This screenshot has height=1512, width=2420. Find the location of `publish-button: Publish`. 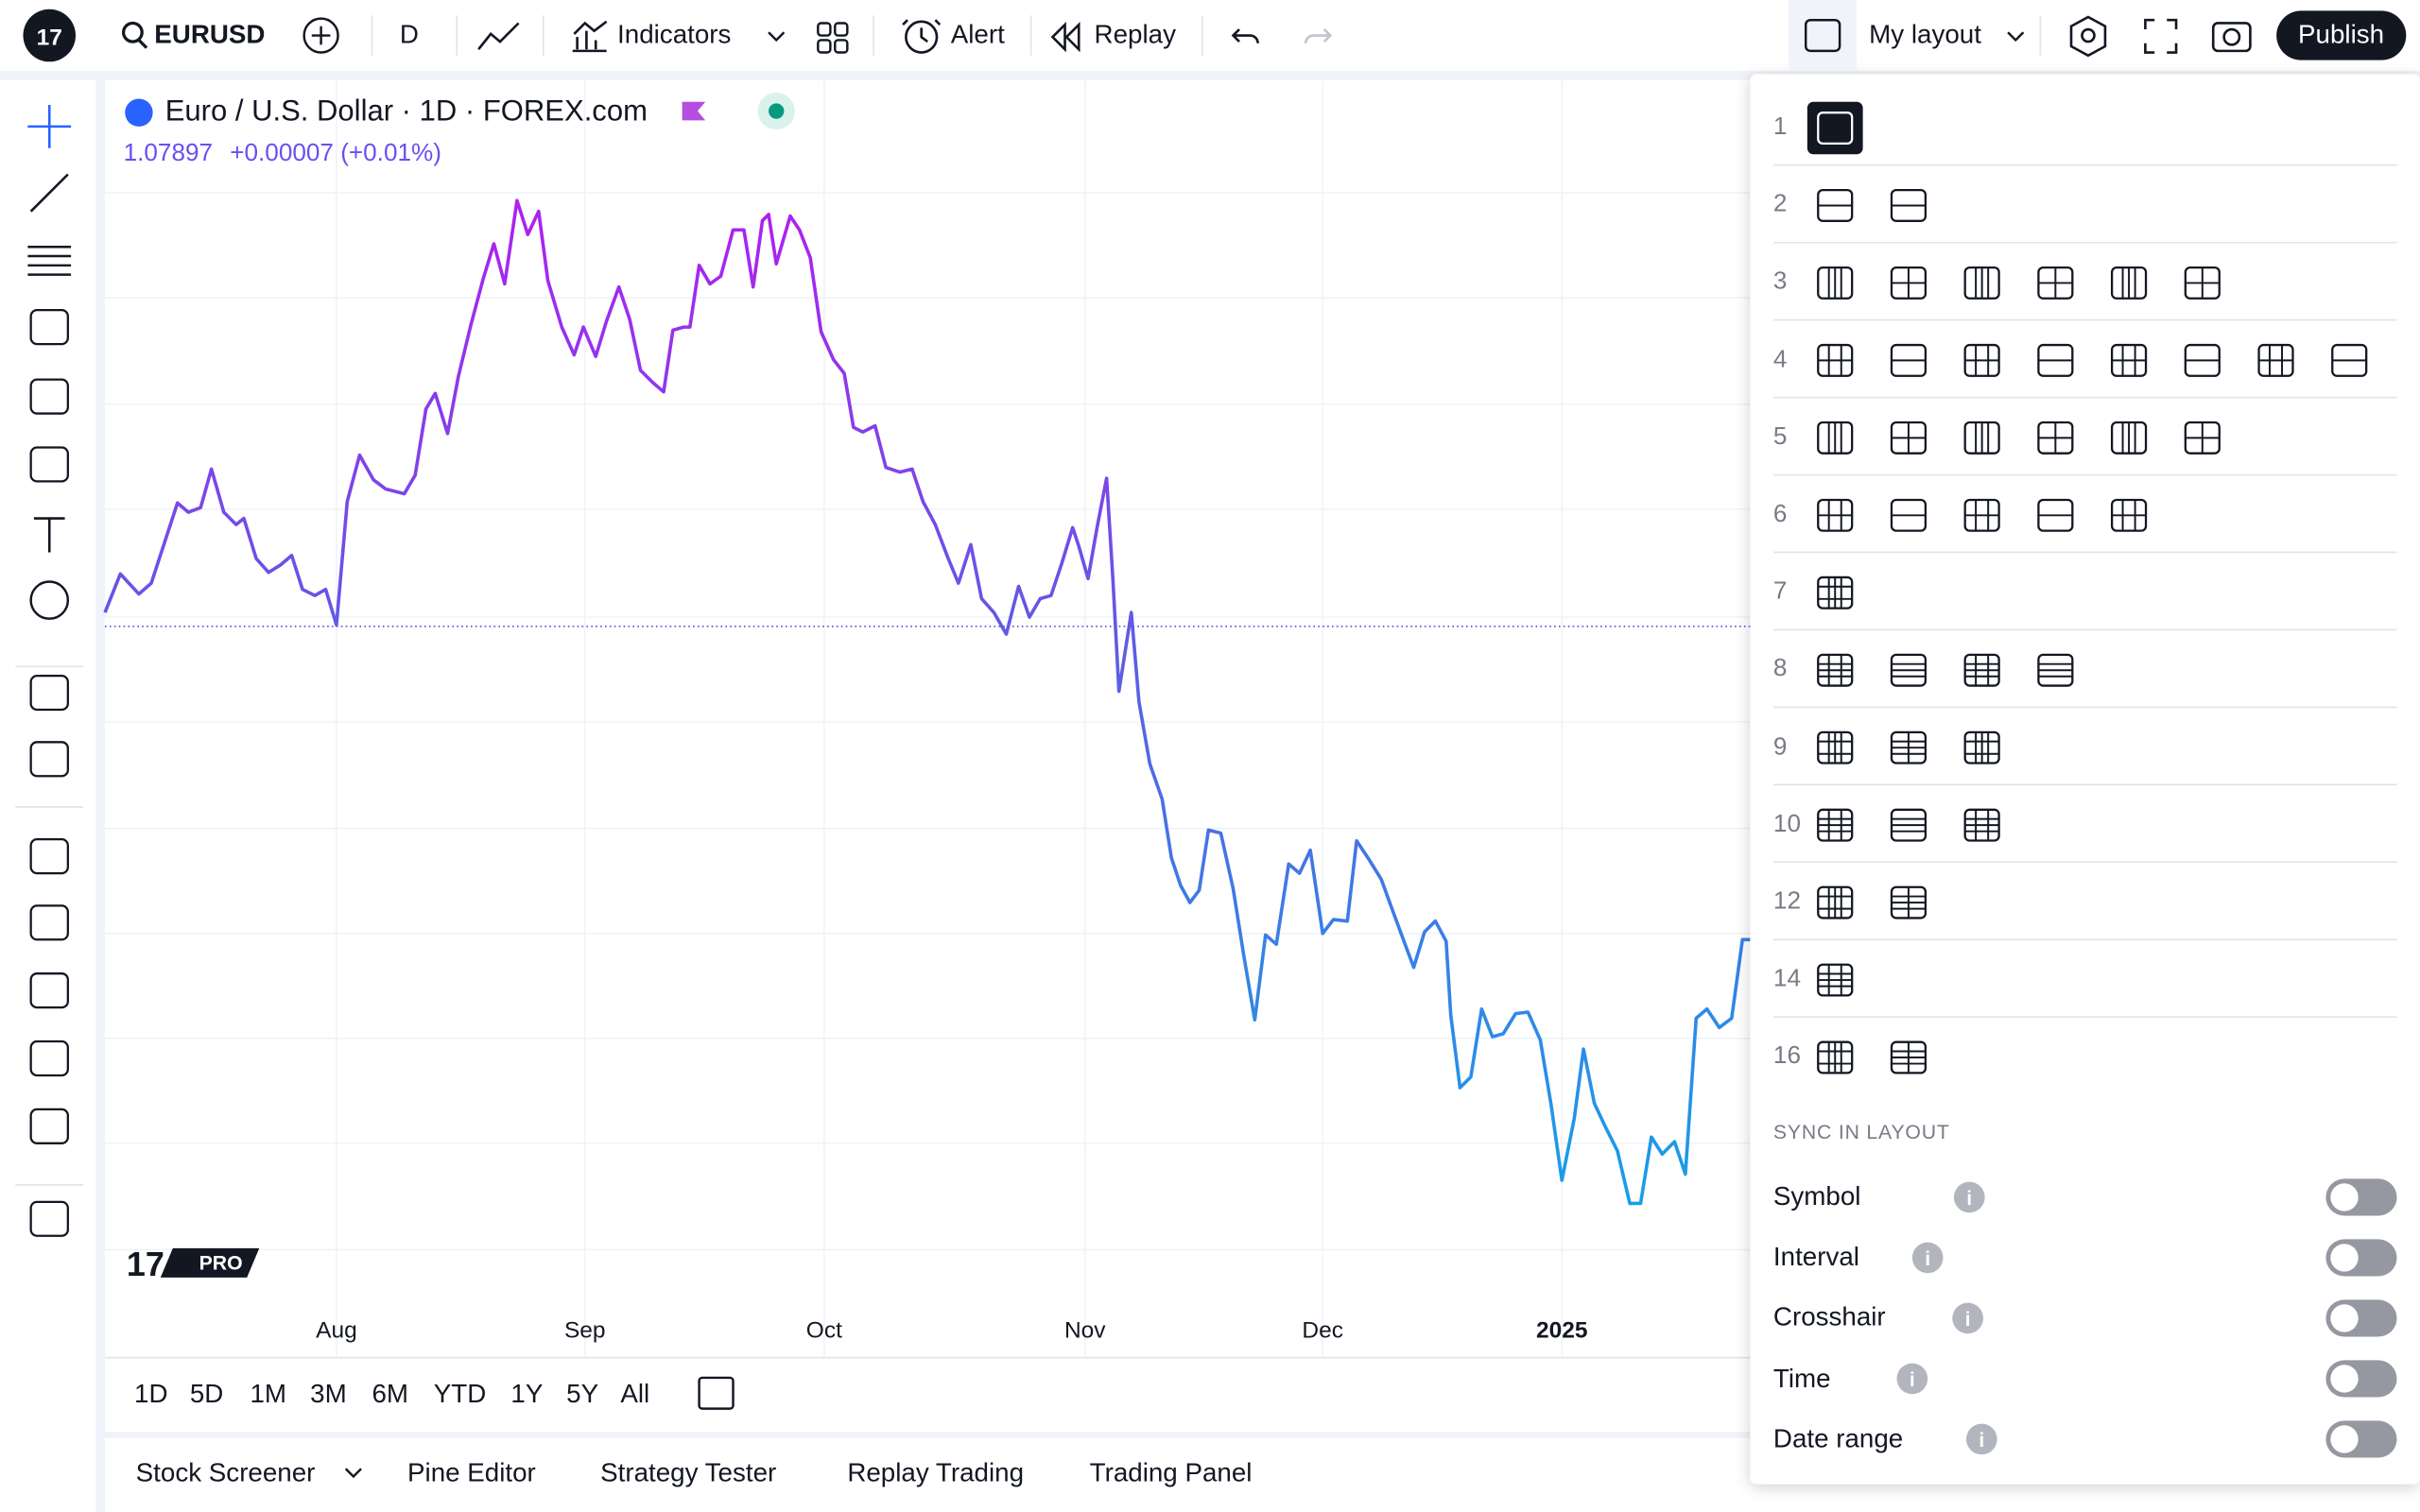

publish-button: Publish is located at coordinates (2341, 35).